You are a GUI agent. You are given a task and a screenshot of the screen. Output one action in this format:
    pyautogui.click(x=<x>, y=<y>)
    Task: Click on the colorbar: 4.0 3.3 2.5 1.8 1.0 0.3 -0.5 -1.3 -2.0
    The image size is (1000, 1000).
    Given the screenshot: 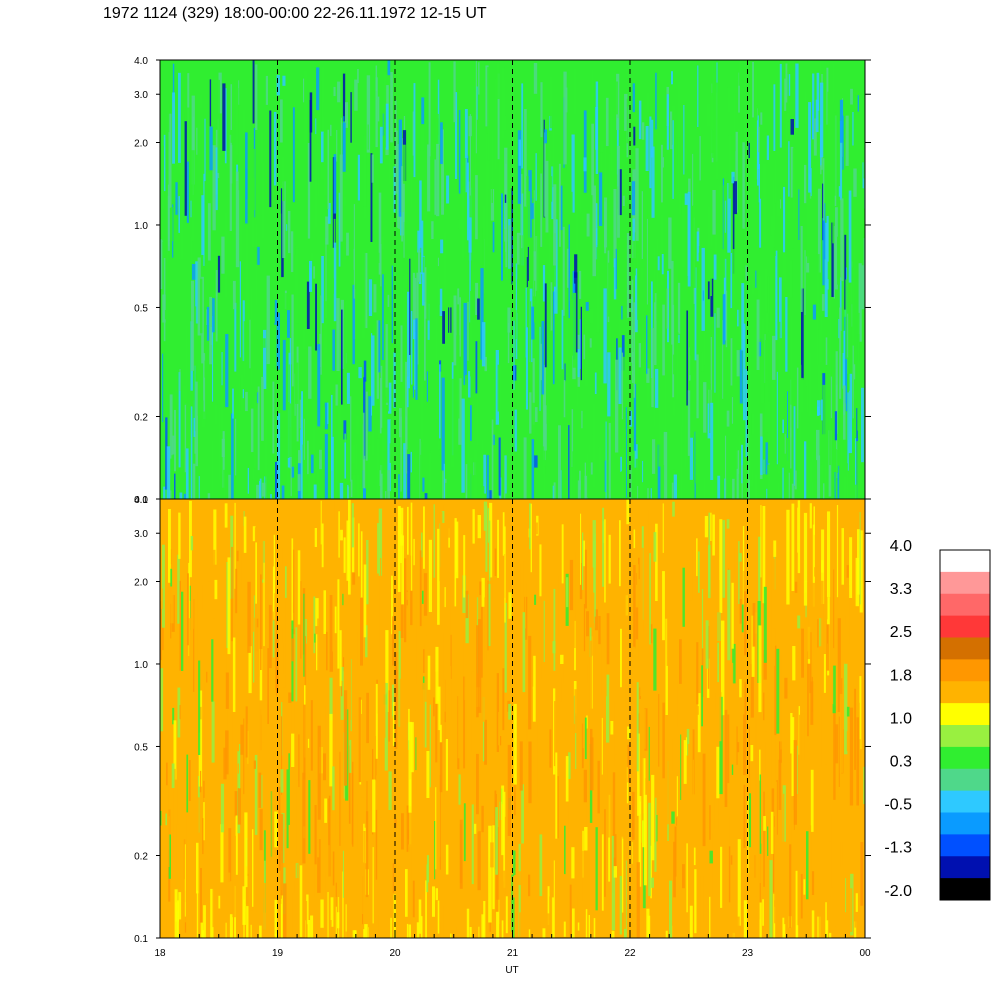 What is the action you would take?
    pyautogui.click(x=937, y=719)
    